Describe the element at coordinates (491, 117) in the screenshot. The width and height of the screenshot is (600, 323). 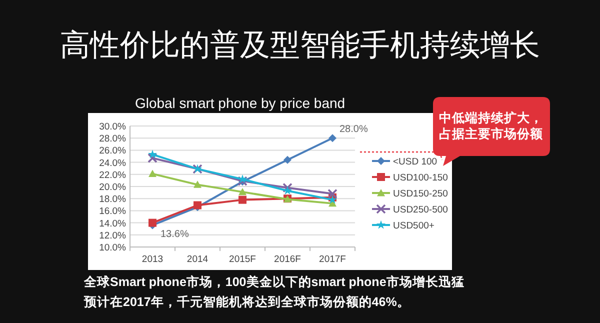
I see `text: 中低端持续扩大，` at that location.